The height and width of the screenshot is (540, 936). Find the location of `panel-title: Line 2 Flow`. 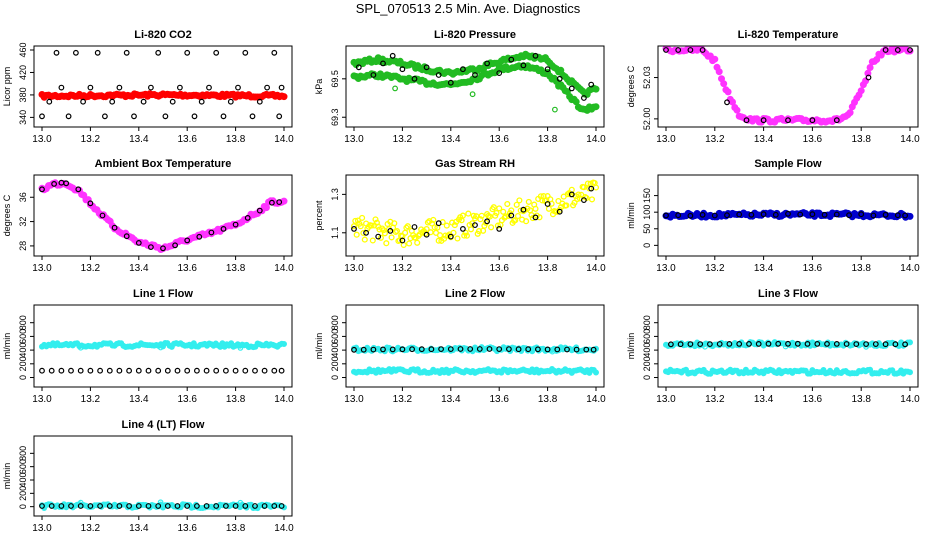

panel-title: Line 2 Flow is located at coordinates (475, 294).